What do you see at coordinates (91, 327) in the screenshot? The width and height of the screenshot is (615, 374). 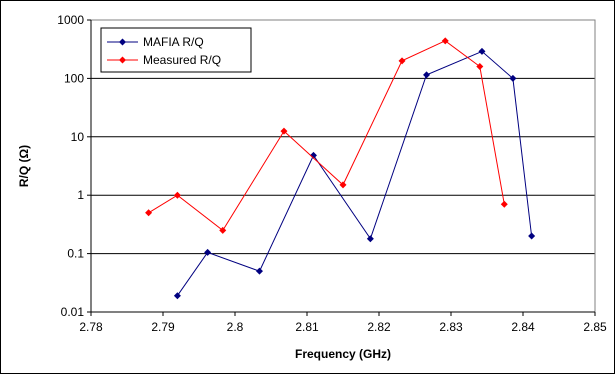 I see `x-tick-label: 2.78` at bounding box center [91, 327].